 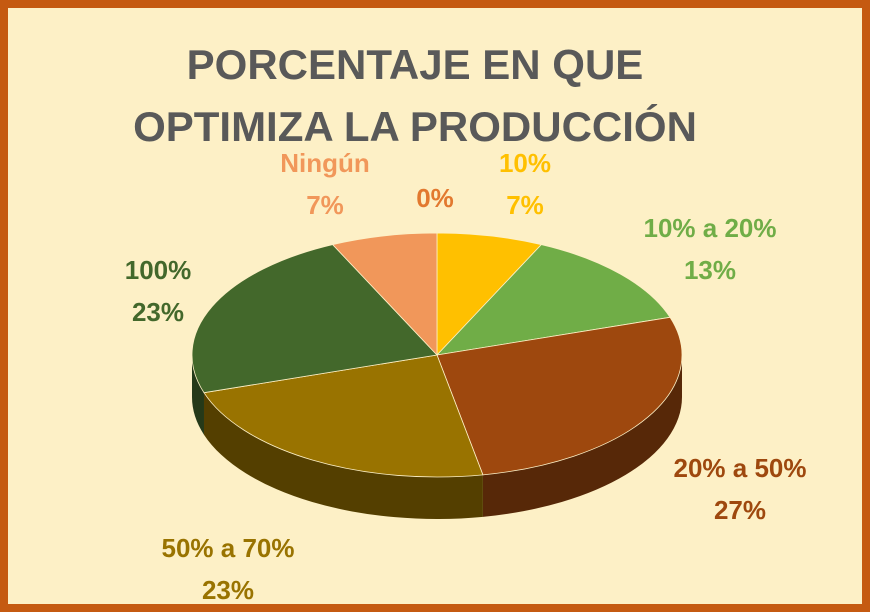 I want to click on data-label-category: 10% a 20%, so click(x=710, y=228).